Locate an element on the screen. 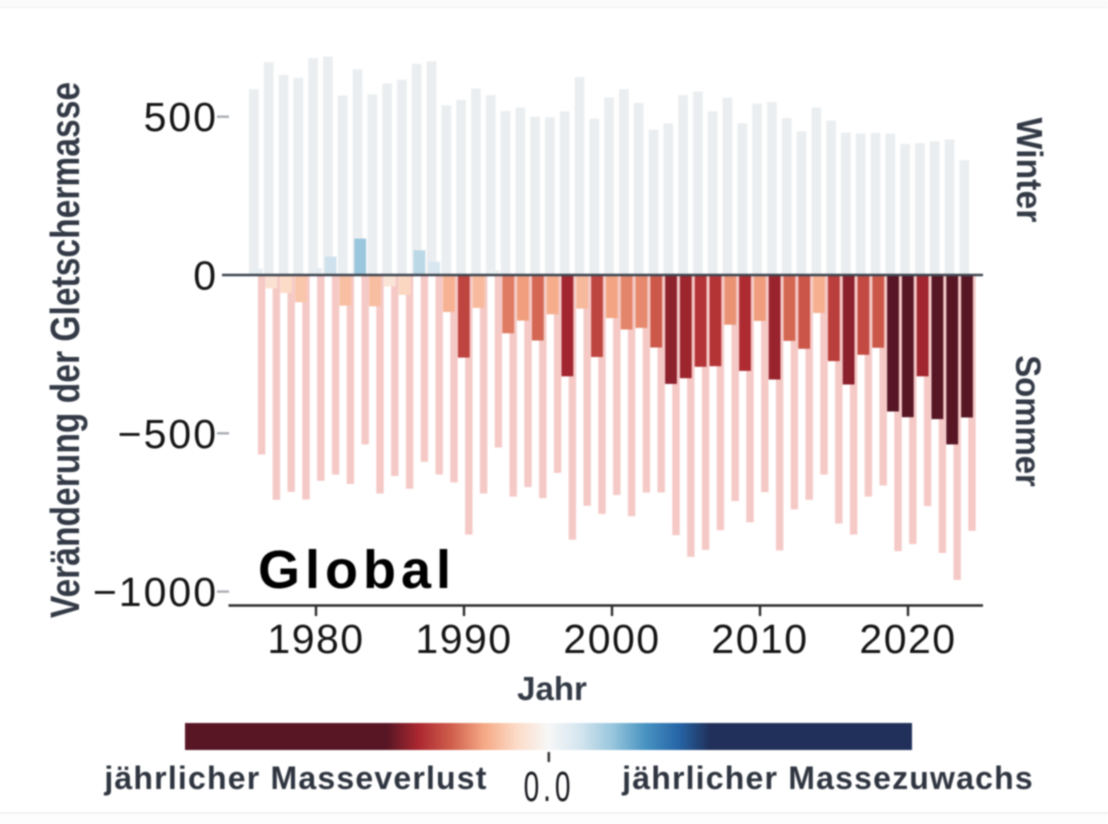 The image size is (1108, 824). svg-text: 2000 is located at coordinates (611, 639).